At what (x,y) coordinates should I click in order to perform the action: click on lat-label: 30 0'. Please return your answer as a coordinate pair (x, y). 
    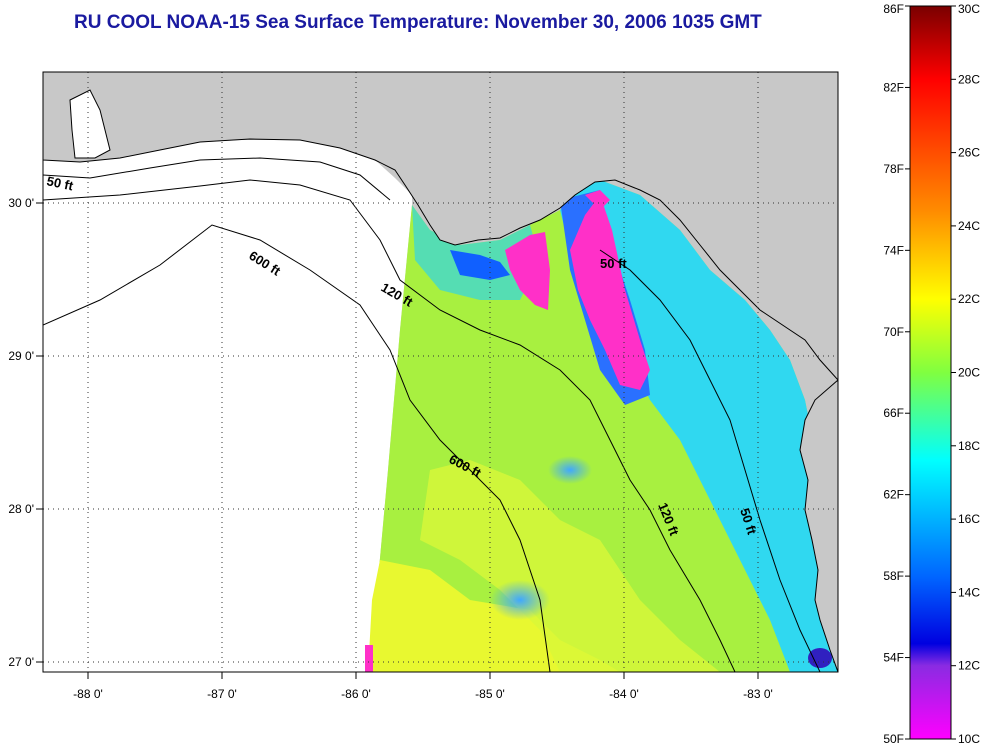
    Looking at the image, I should click on (21, 203).